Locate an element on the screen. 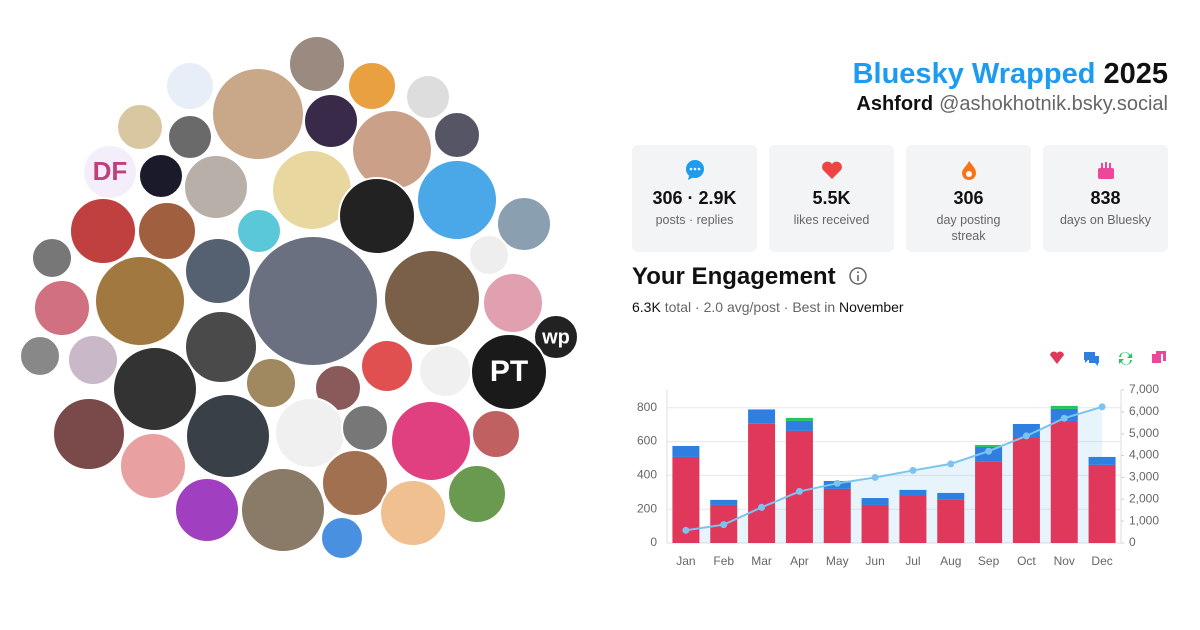  x-tick-label: Nov is located at coordinates (1064, 561).